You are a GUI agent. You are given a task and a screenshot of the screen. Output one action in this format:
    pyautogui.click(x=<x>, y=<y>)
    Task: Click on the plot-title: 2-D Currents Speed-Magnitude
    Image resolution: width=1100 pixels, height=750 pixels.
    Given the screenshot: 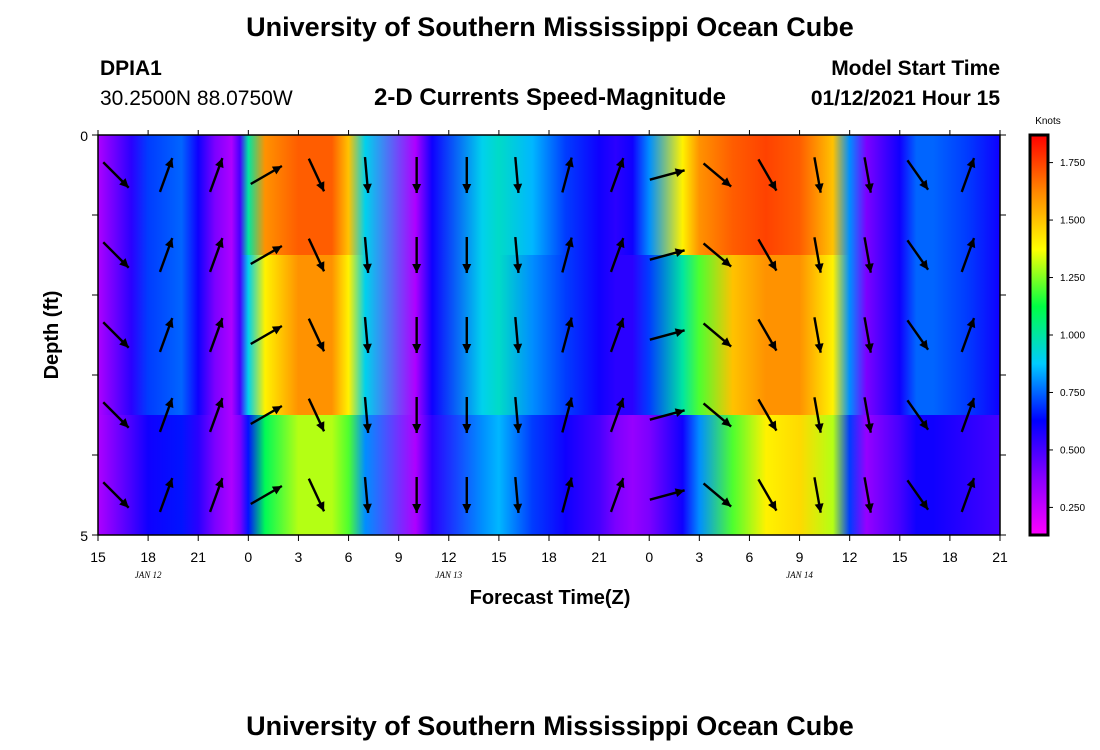 What is the action you would take?
    pyautogui.click(x=550, y=97)
    